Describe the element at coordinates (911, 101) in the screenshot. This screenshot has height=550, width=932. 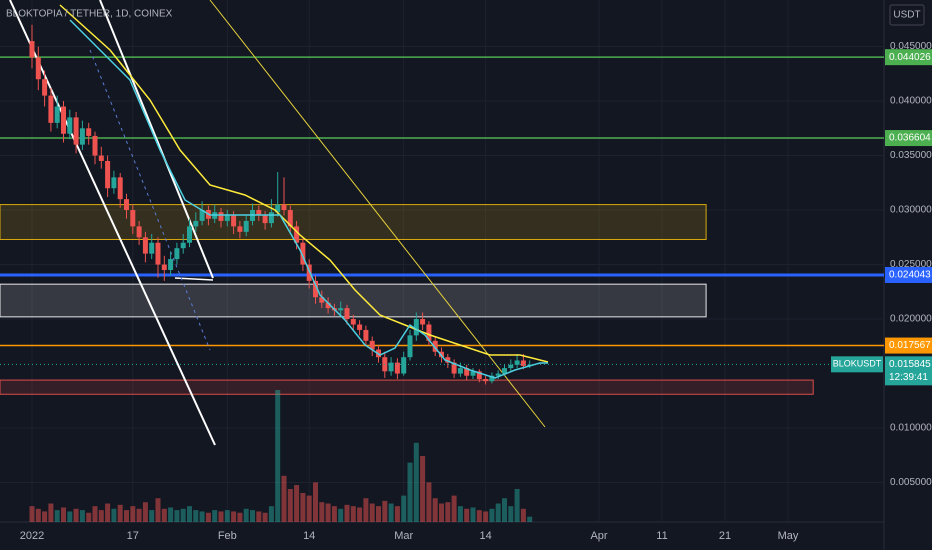
I see `y-tick-label: 0.040000` at that location.